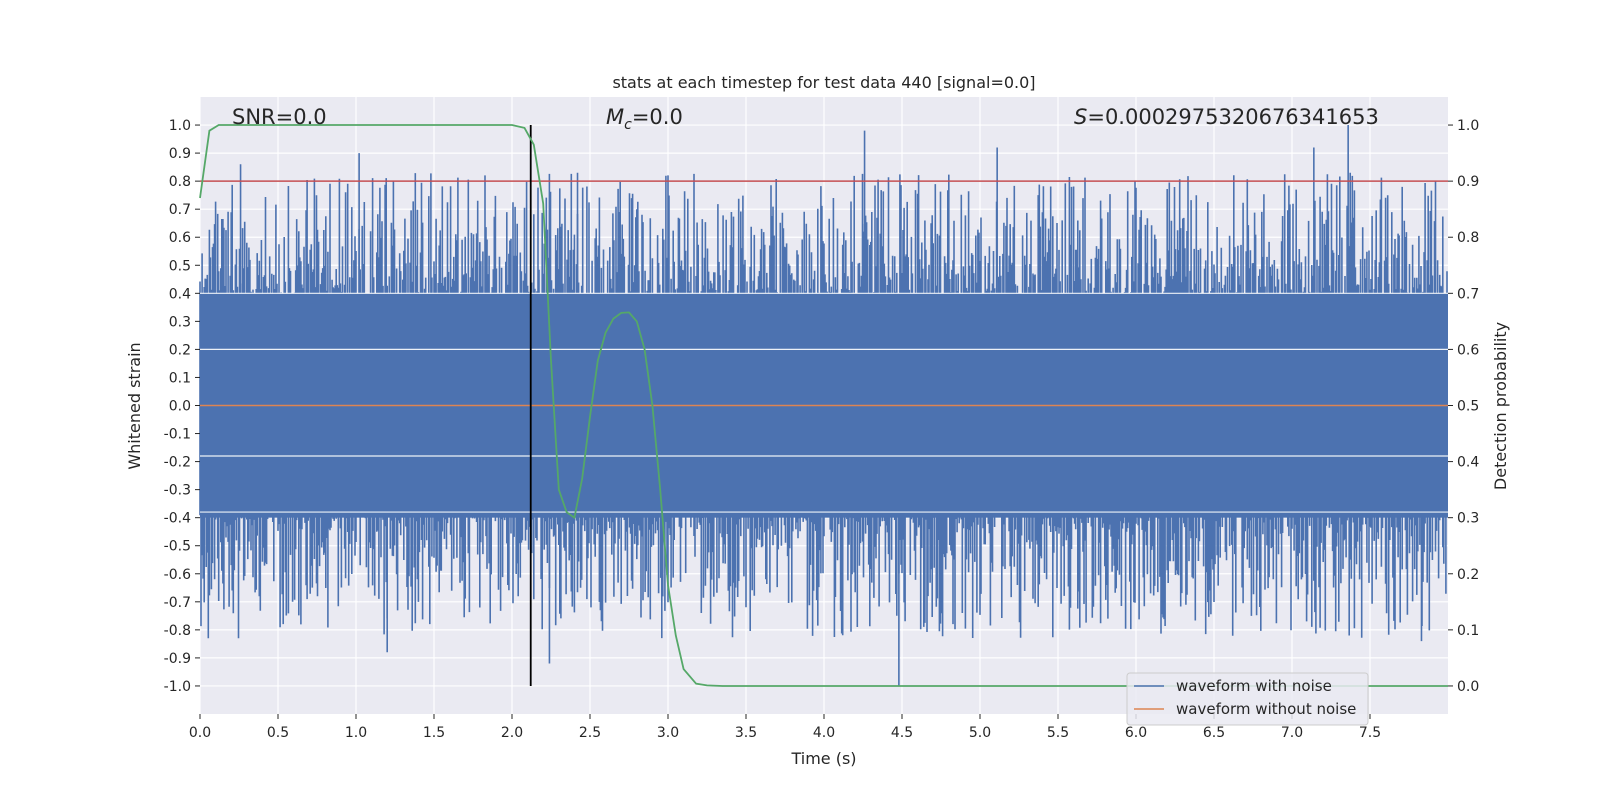 This screenshot has width=1600, height=800. What do you see at coordinates (902, 733) in the screenshot?
I see `x-tick-label: 4.5` at bounding box center [902, 733].